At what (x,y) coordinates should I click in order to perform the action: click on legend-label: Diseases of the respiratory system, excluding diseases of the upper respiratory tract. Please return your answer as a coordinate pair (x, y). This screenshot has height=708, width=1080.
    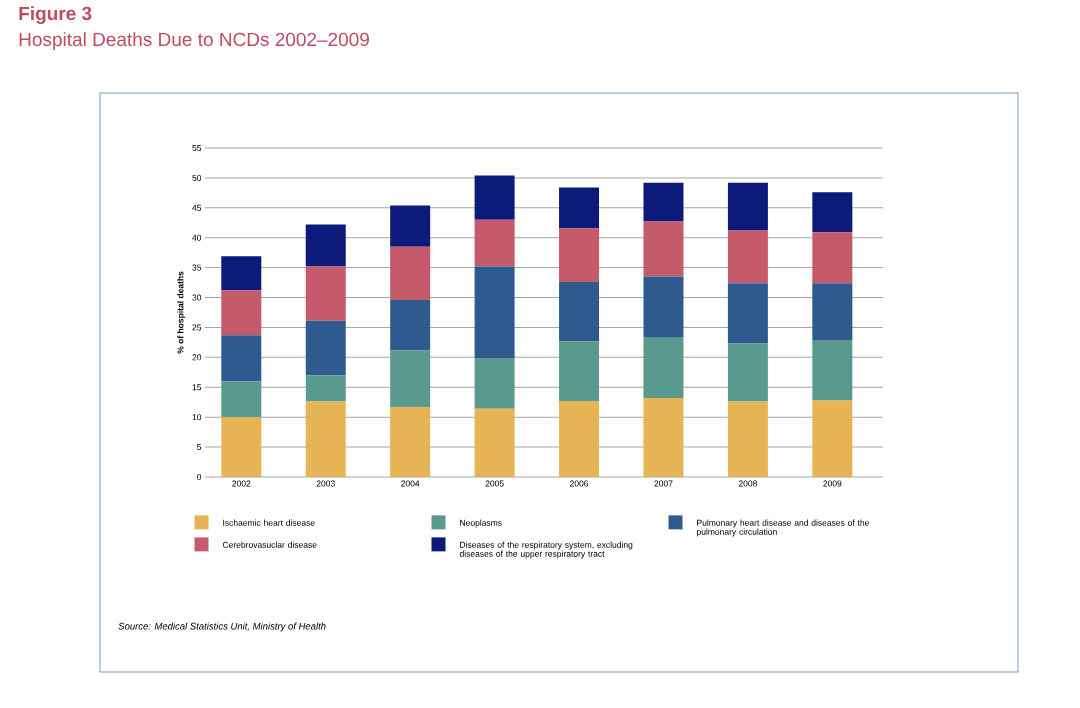
    Looking at the image, I should click on (546, 550).